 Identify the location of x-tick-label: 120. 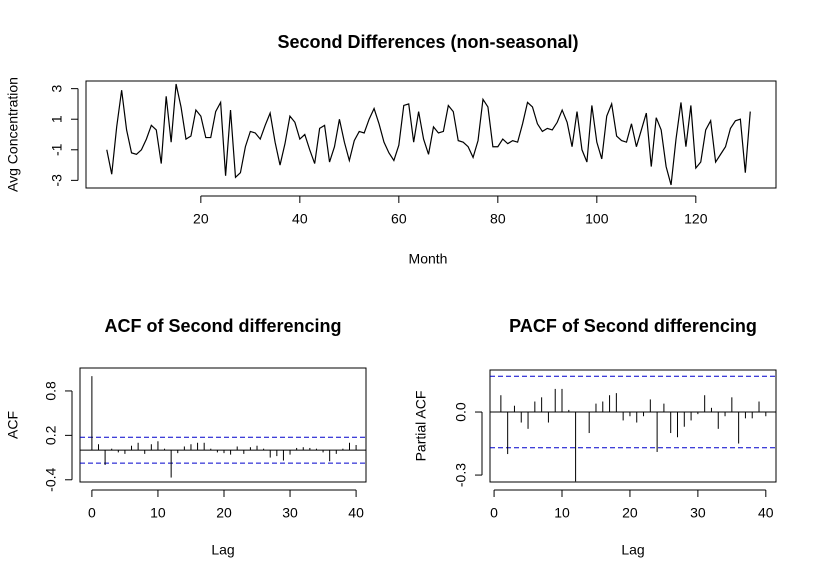
(696, 219).